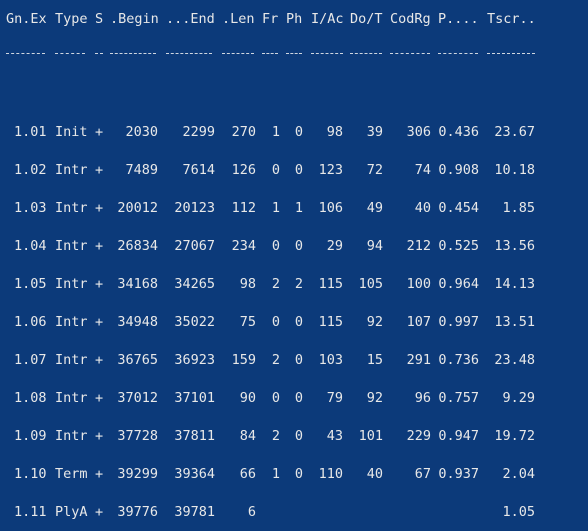 The image size is (588, 531). I want to click on phase: 2, so click(298, 284).